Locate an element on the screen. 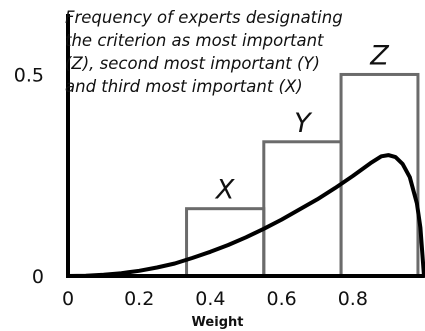 This screenshot has height=331, width=425. x-axis-title: Weight is located at coordinates (218, 322).